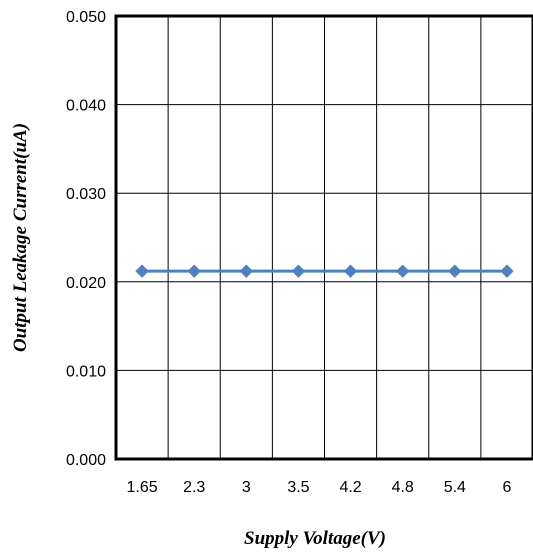 The height and width of the screenshot is (552, 533). I want to click on x-tick-label: 1.65, so click(141, 487).